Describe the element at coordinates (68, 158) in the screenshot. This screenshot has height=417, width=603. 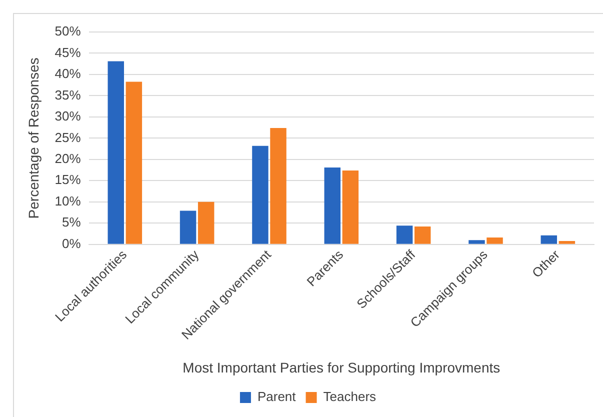
I see `y-tick-label: 20%` at that location.